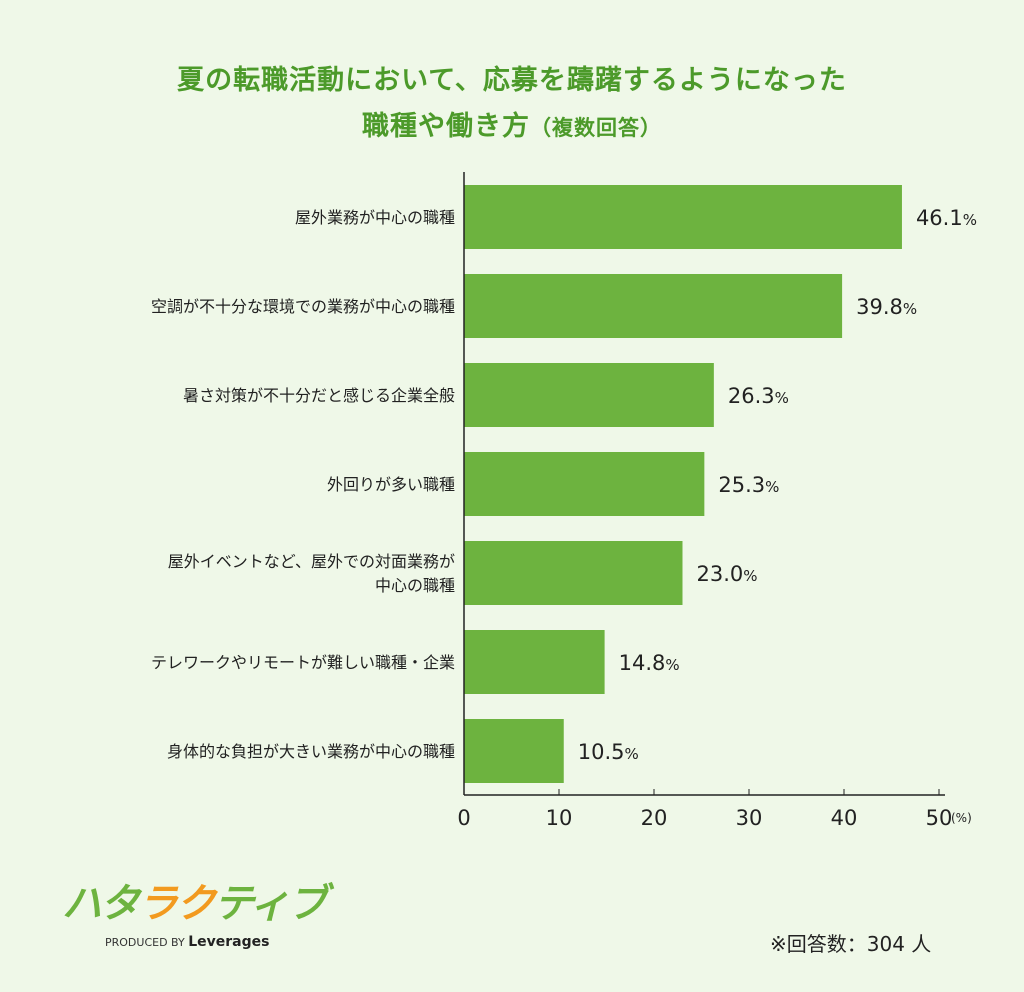 This screenshot has width=1024, height=992. What do you see at coordinates (187, 942) in the screenshot?
I see `produced-by: PRODUCED BY Leverages` at bounding box center [187, 942].